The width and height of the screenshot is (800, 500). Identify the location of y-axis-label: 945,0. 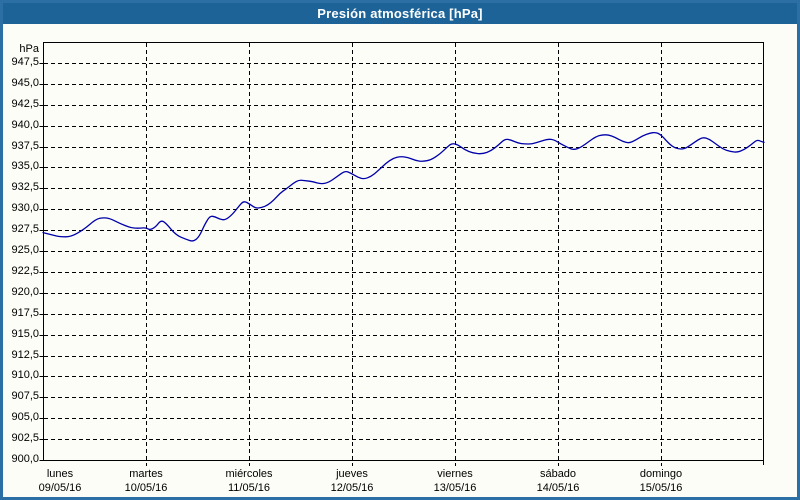
(25, 83).